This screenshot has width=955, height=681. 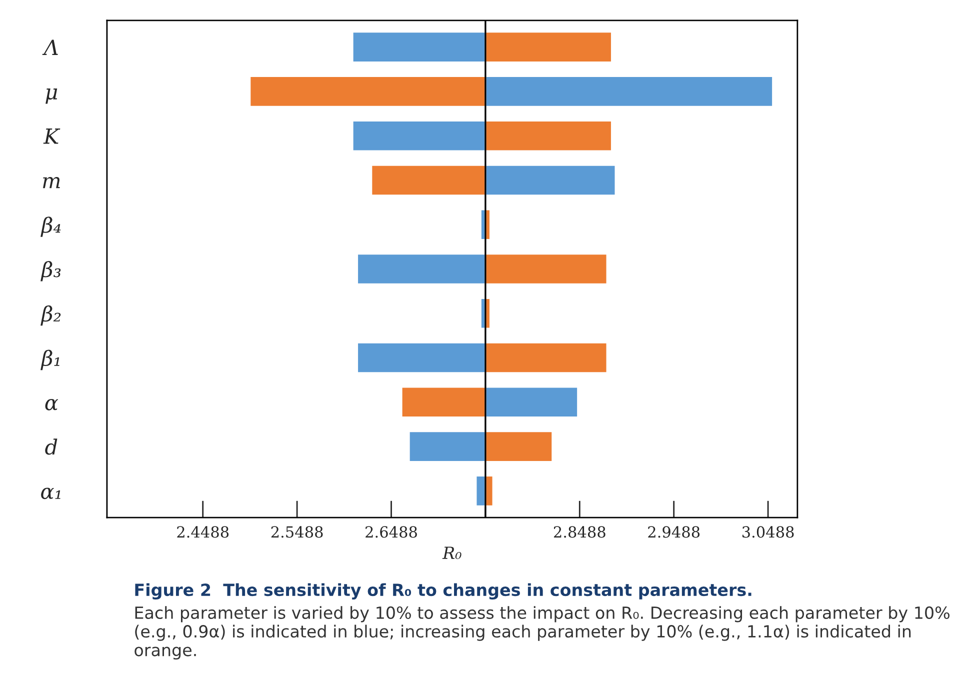 What do you see at coordinates (580, 532) in the screenshot?
I see `x-tick-label: 2.8488` at bounding box center [580, 532].